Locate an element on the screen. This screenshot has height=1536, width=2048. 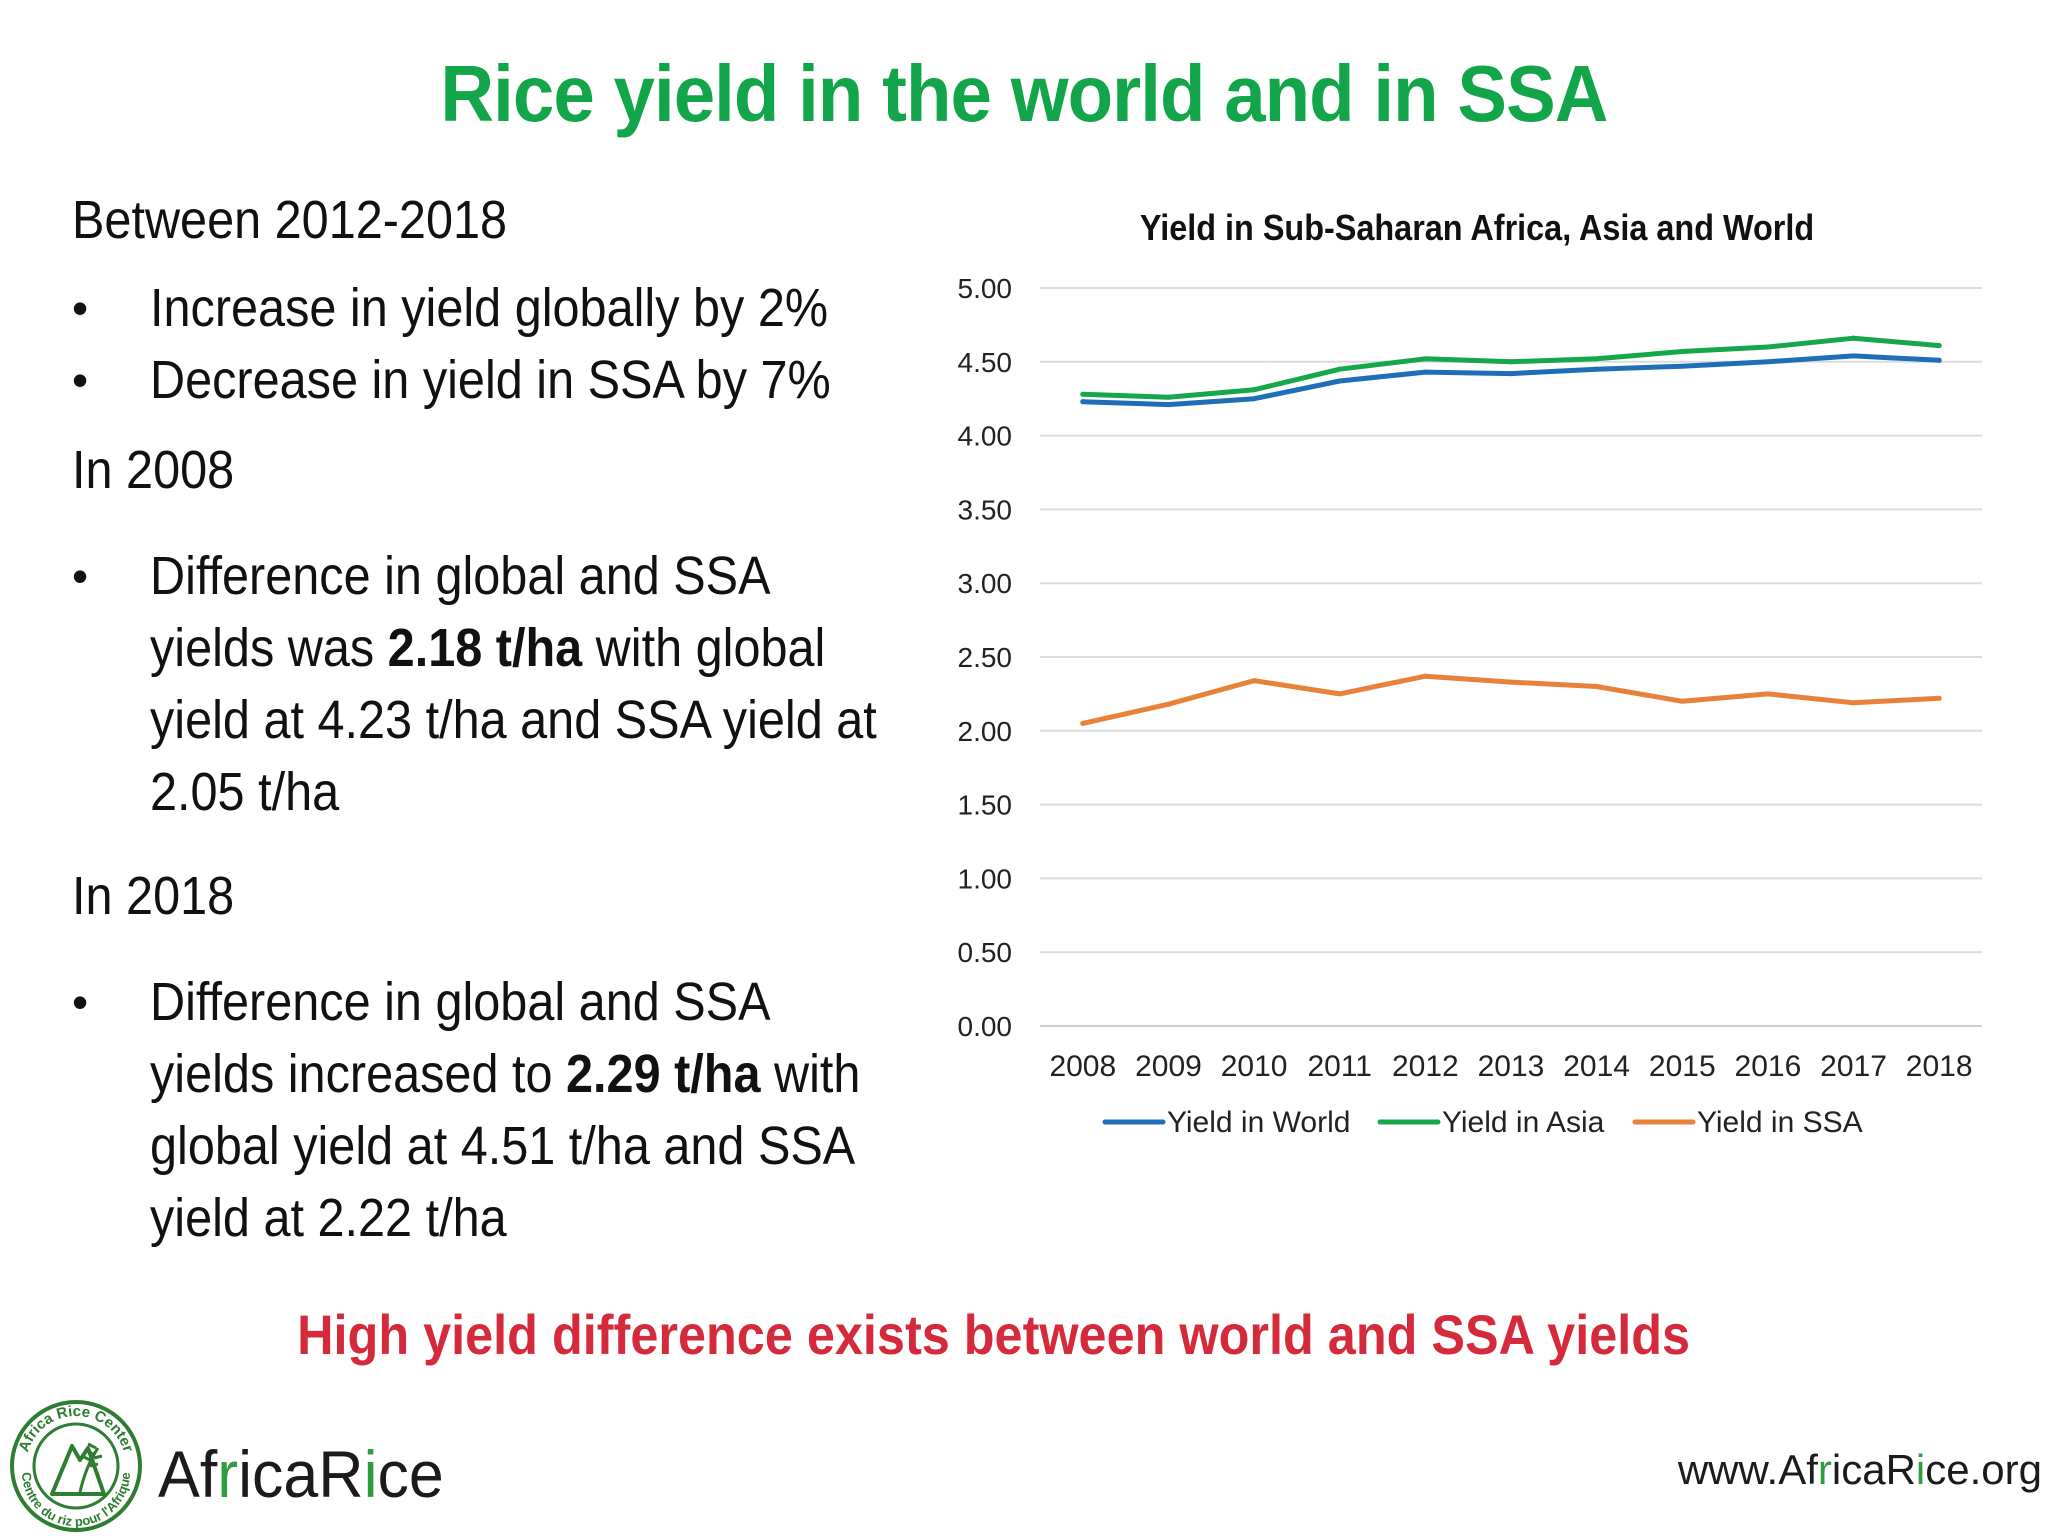
y-tick-label: 4.50 is located at coordinates (985, 362).